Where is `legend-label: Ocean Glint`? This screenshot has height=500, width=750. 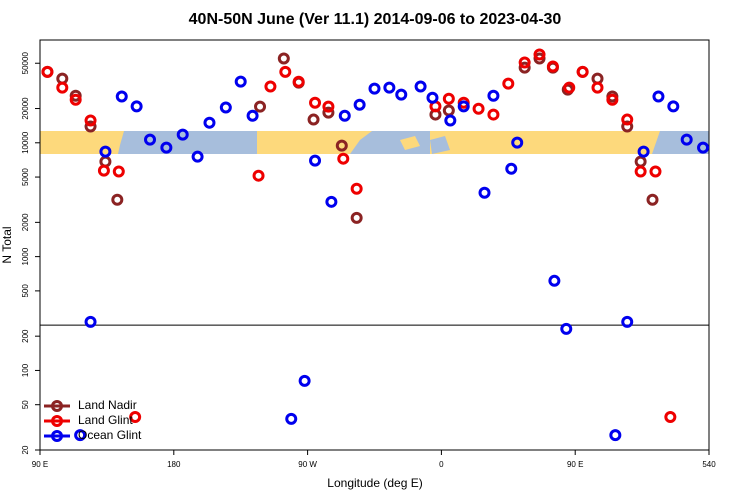 legend-label: Ocean Glint is located at coordinates (110, 435).